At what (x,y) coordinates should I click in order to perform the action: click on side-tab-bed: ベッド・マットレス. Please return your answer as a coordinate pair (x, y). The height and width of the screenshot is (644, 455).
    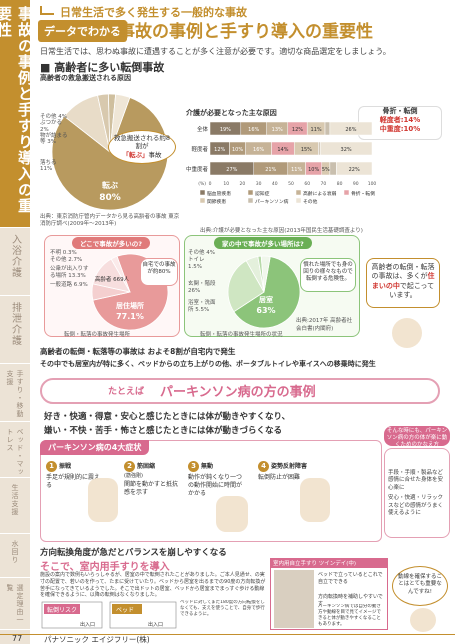
    Looking at the image, I should click on (15, 450).